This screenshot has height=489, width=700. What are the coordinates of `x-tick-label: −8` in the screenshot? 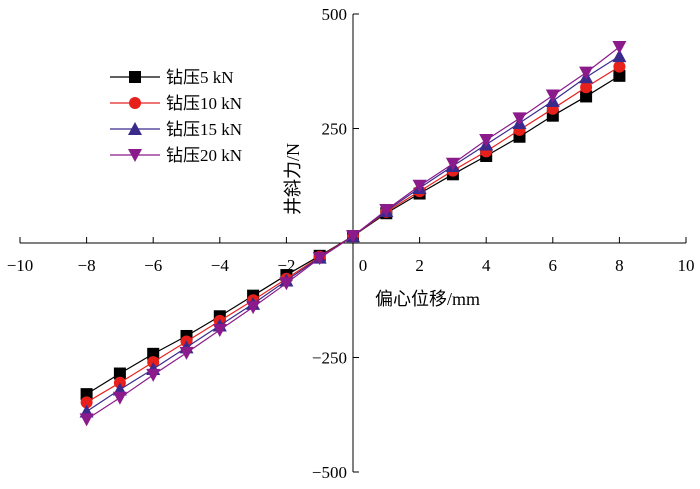 It's located at (87, 265).